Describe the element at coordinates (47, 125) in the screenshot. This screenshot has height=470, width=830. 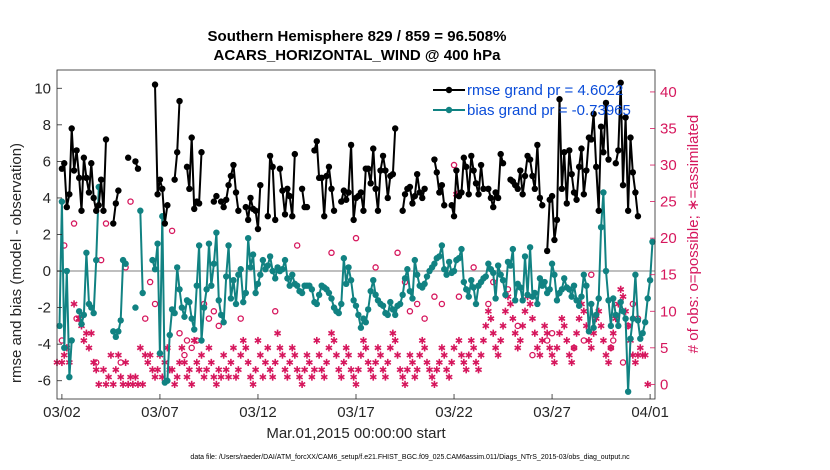
I see `y-left-tick-label: 8` at that location.